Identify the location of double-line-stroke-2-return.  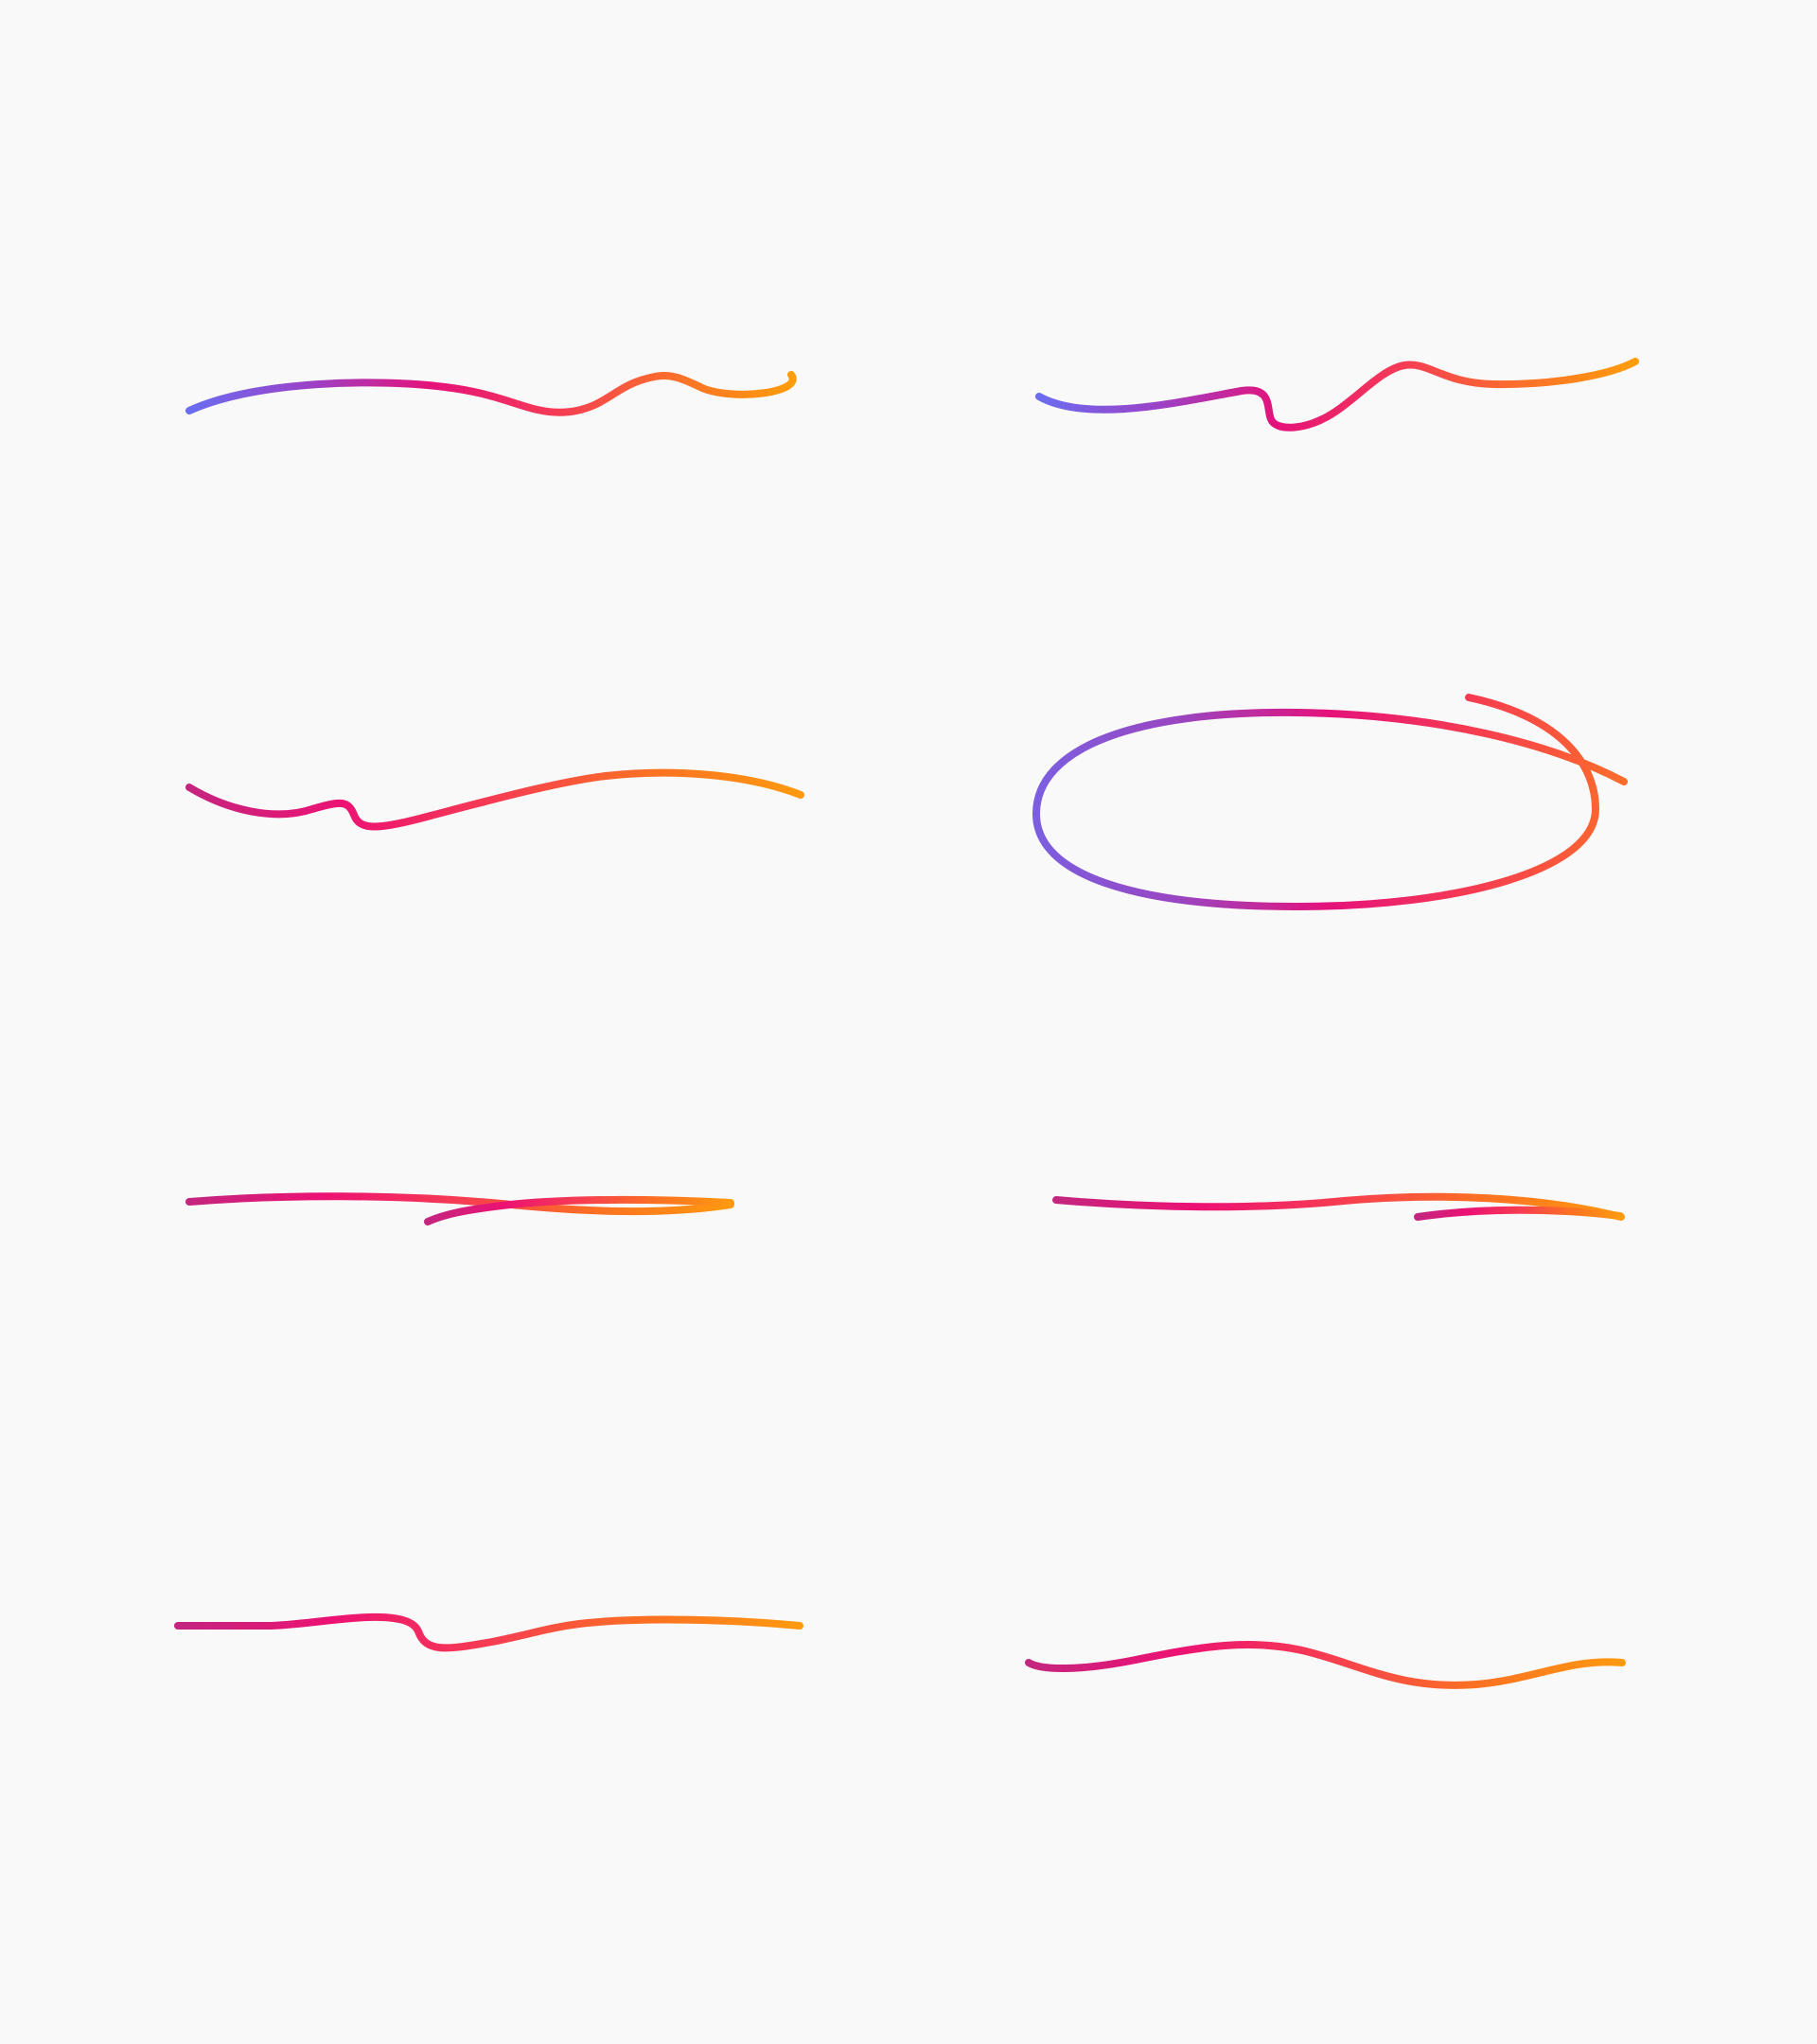
(1519, 1213).